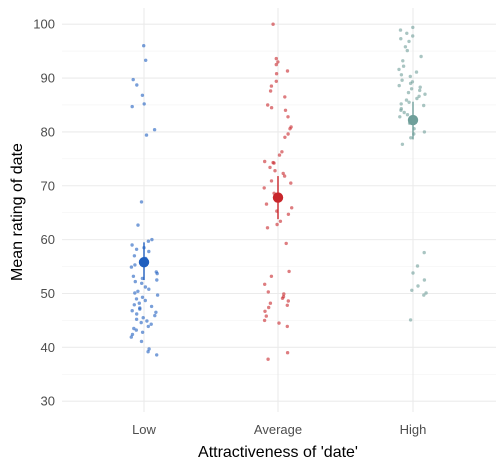  I want to click on y-tick-label: 100, so click(44, 24).